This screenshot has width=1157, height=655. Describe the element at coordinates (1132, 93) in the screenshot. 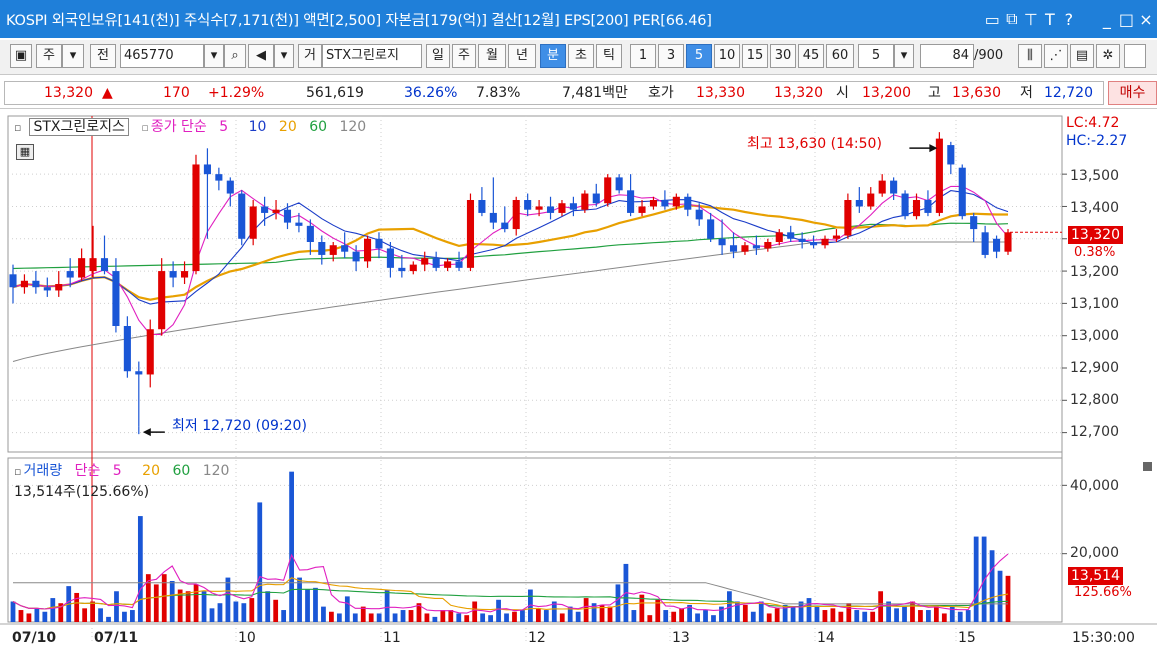

I see `buy-button: 매수` at that location.